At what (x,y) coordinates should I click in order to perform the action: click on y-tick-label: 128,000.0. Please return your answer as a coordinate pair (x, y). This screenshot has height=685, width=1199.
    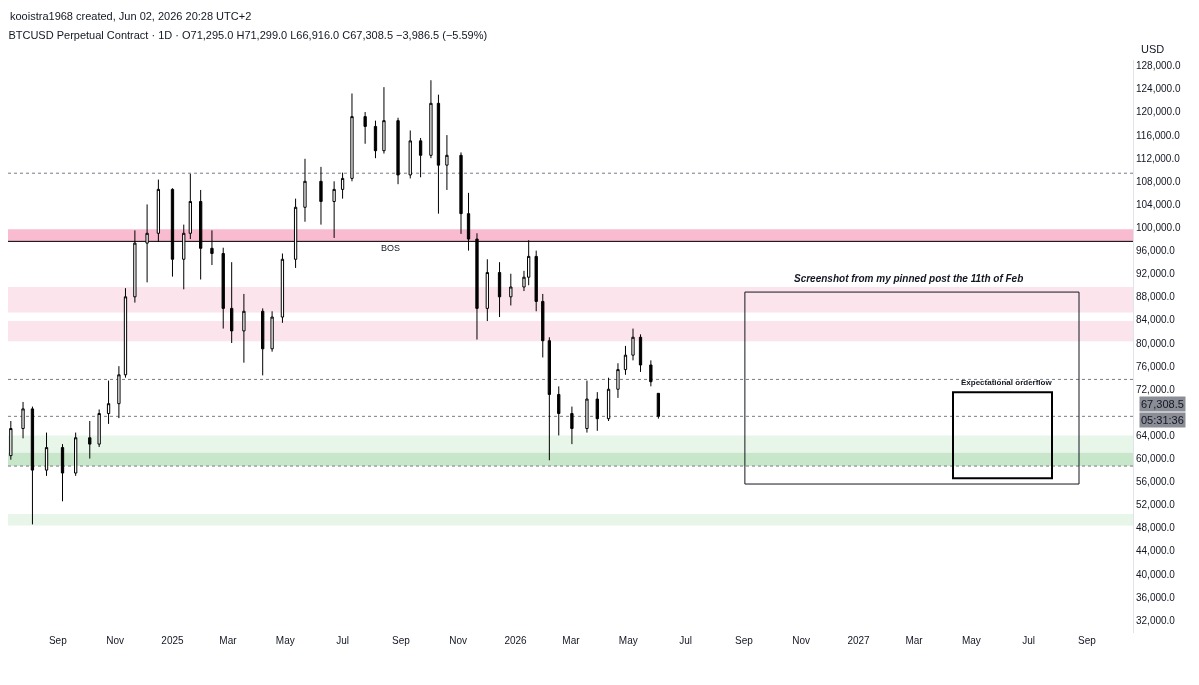
    Looking at the image, I should click on (1158, 66).